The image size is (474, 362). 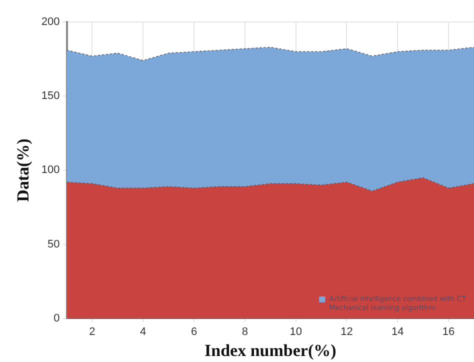 I want to click on y-tick-label: 0, so click(x=57, y=318).